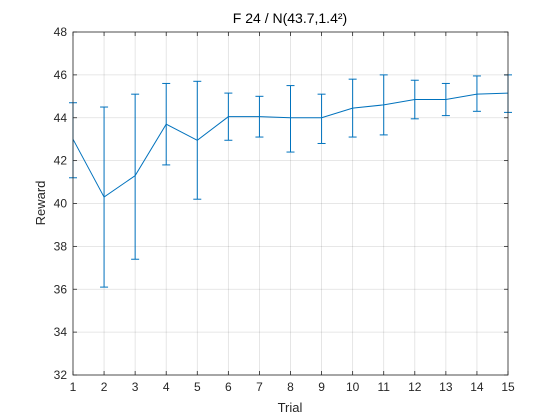  I want to click on y-tick-labels: 32 34 36 38 40 42 44 46 48, so click(61, 203).